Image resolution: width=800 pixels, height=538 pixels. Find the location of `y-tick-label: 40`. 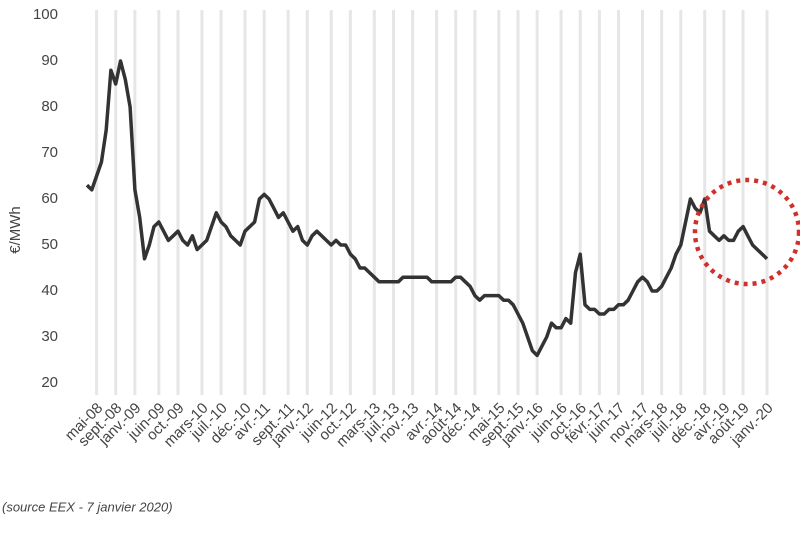

y-tick-label: 40 is located at coordinates (49, 290).